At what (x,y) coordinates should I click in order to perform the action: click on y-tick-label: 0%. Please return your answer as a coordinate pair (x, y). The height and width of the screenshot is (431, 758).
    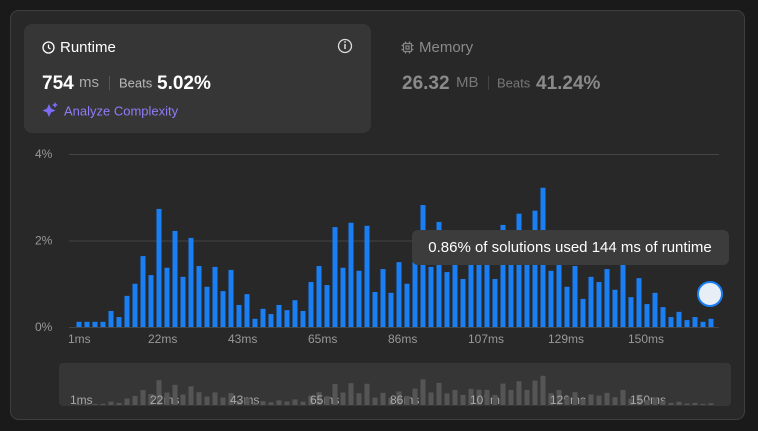
    Looking at the image, I should click on (44, 327).